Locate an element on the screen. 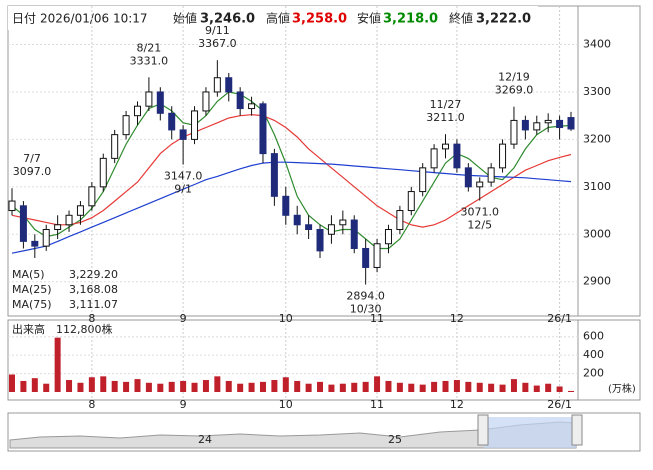 Image resolution: width=653 pixels, height=470 pixels. annotation-value: 3147.0 is located at coordinates (183, 176).